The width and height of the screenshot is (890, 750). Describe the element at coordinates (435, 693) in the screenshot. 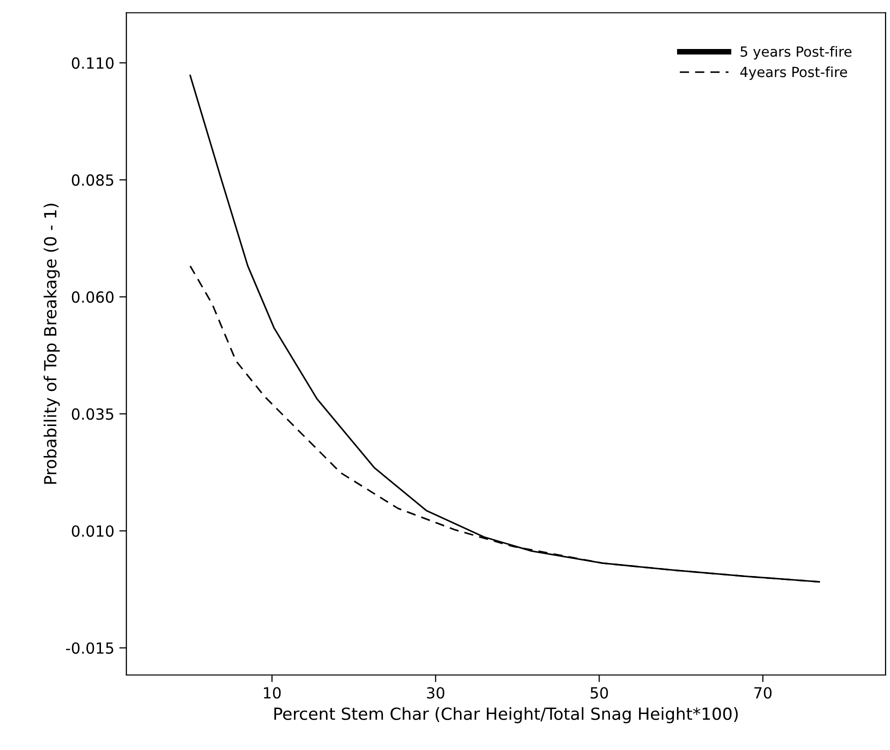

I see `x-tick-label: 30` at that location.